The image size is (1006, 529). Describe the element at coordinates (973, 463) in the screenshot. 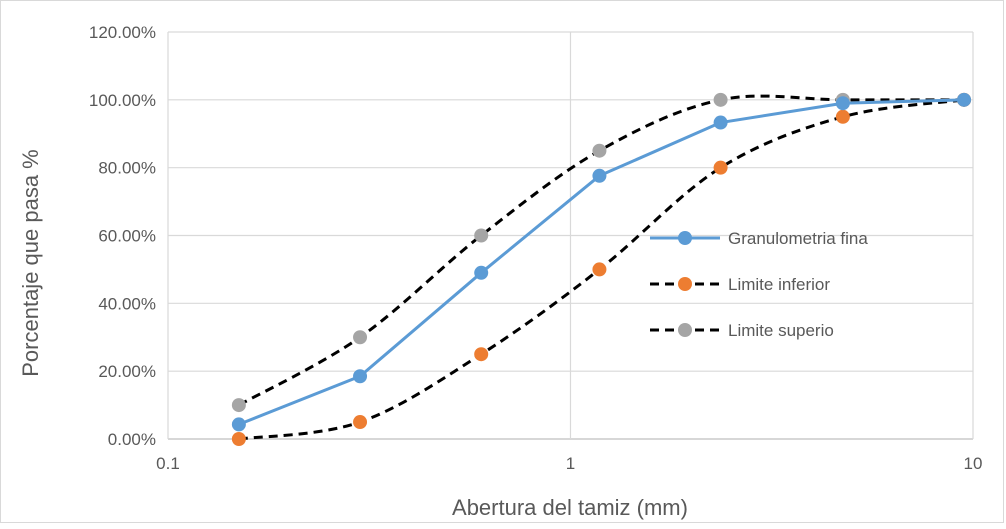

I see `x-tick-label: 10` at that location.